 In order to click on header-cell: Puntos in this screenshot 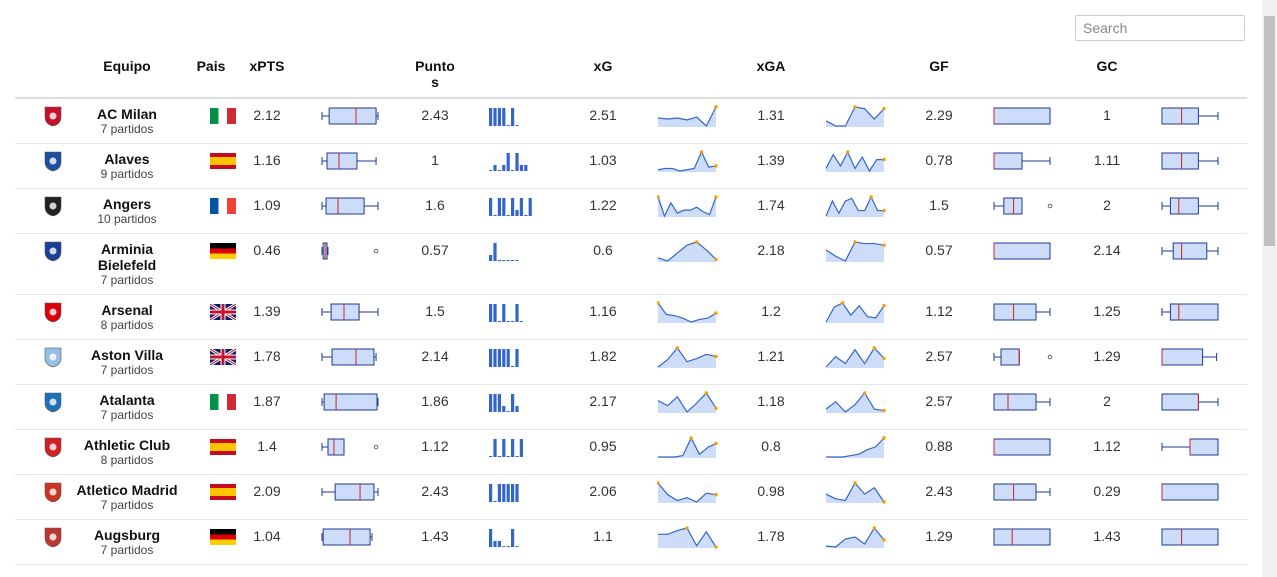, I will do `click(435, 74)`.